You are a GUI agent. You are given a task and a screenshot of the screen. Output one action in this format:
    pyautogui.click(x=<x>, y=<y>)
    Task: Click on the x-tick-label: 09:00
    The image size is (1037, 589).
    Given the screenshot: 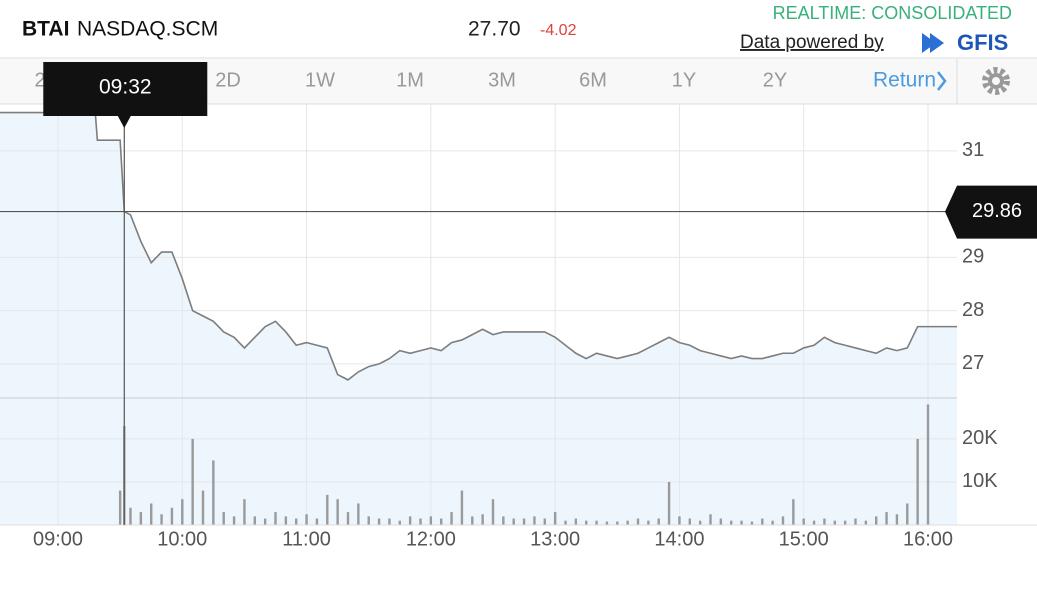 What is the action you would take?
    pyautogui.click(x=58, y=539)
    